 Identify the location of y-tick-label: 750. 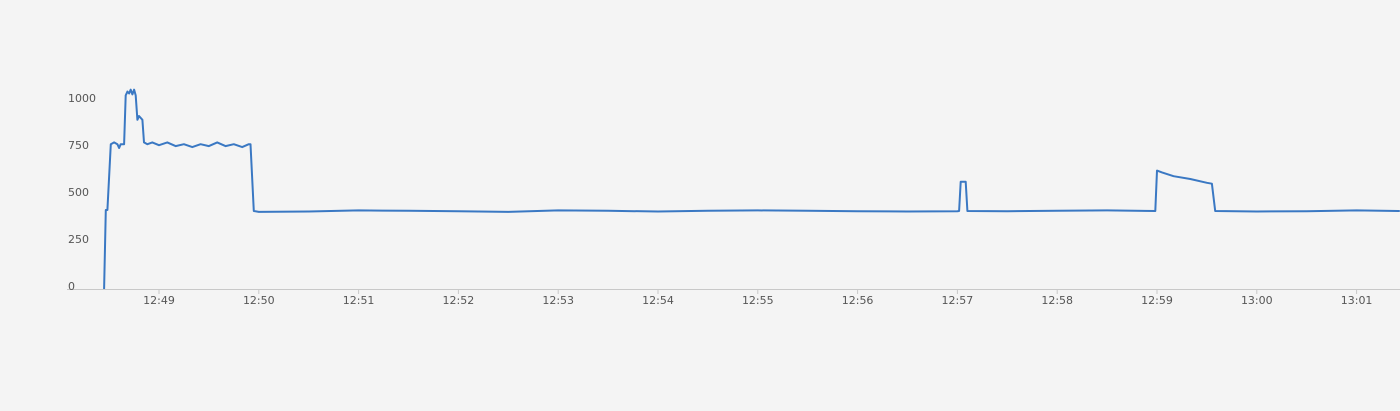
(78, 145).